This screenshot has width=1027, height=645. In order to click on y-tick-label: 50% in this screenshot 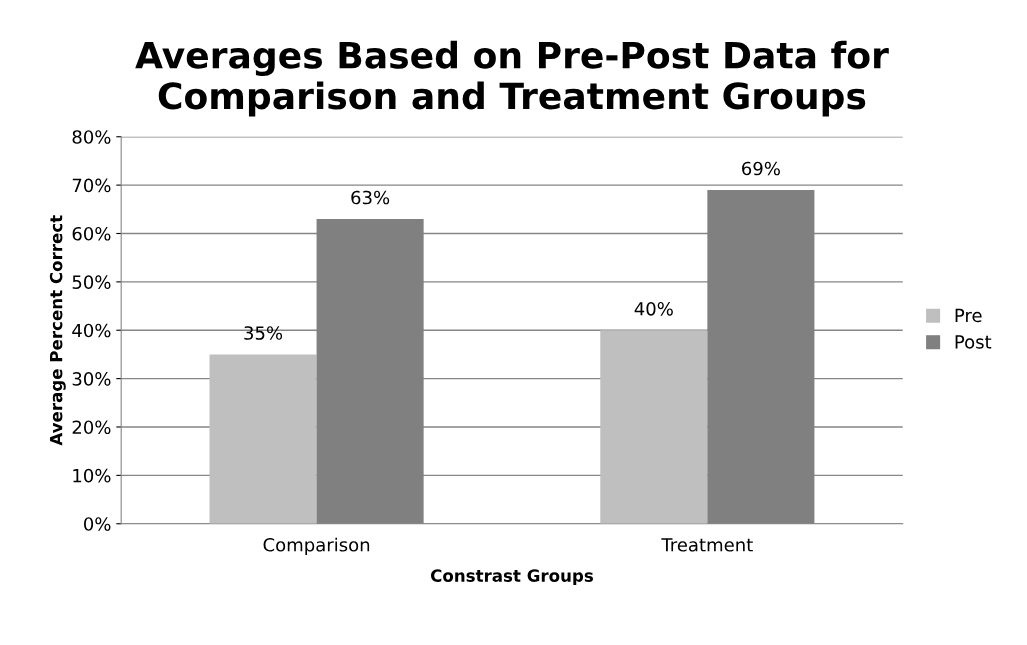, I will do `click(91, 282)`.